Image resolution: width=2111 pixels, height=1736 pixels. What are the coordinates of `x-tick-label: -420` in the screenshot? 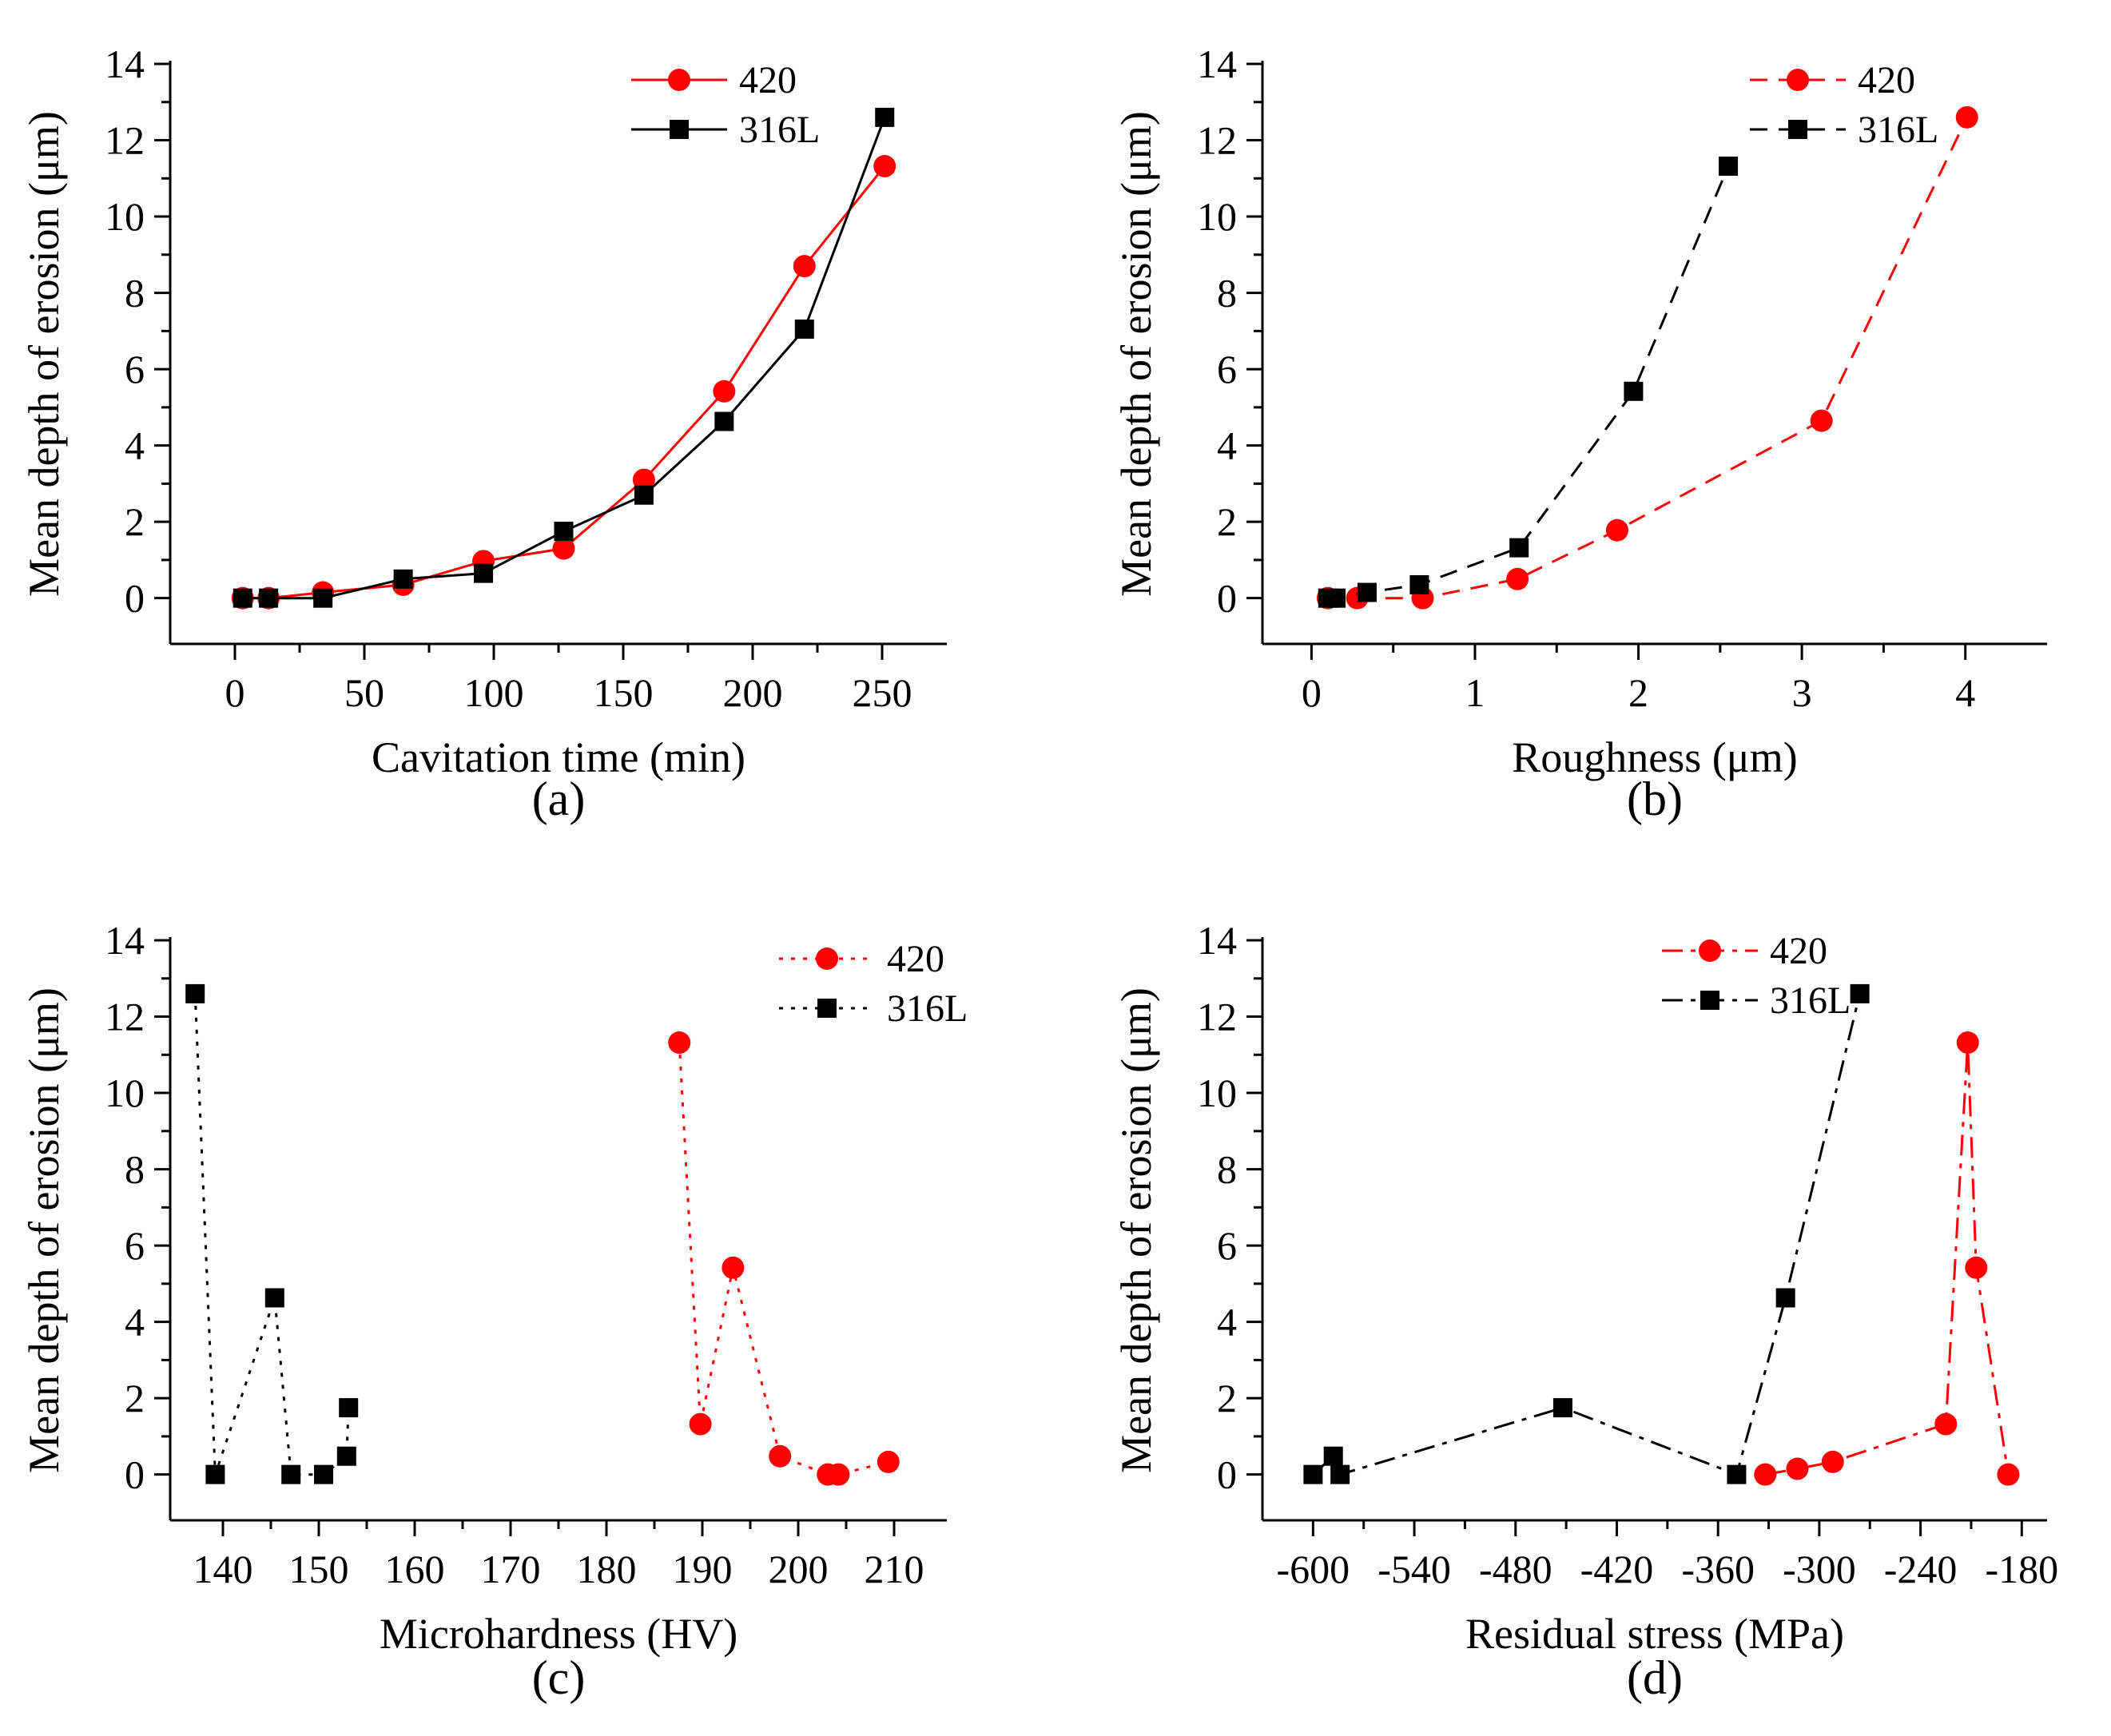 It's located at (1617, 1569).